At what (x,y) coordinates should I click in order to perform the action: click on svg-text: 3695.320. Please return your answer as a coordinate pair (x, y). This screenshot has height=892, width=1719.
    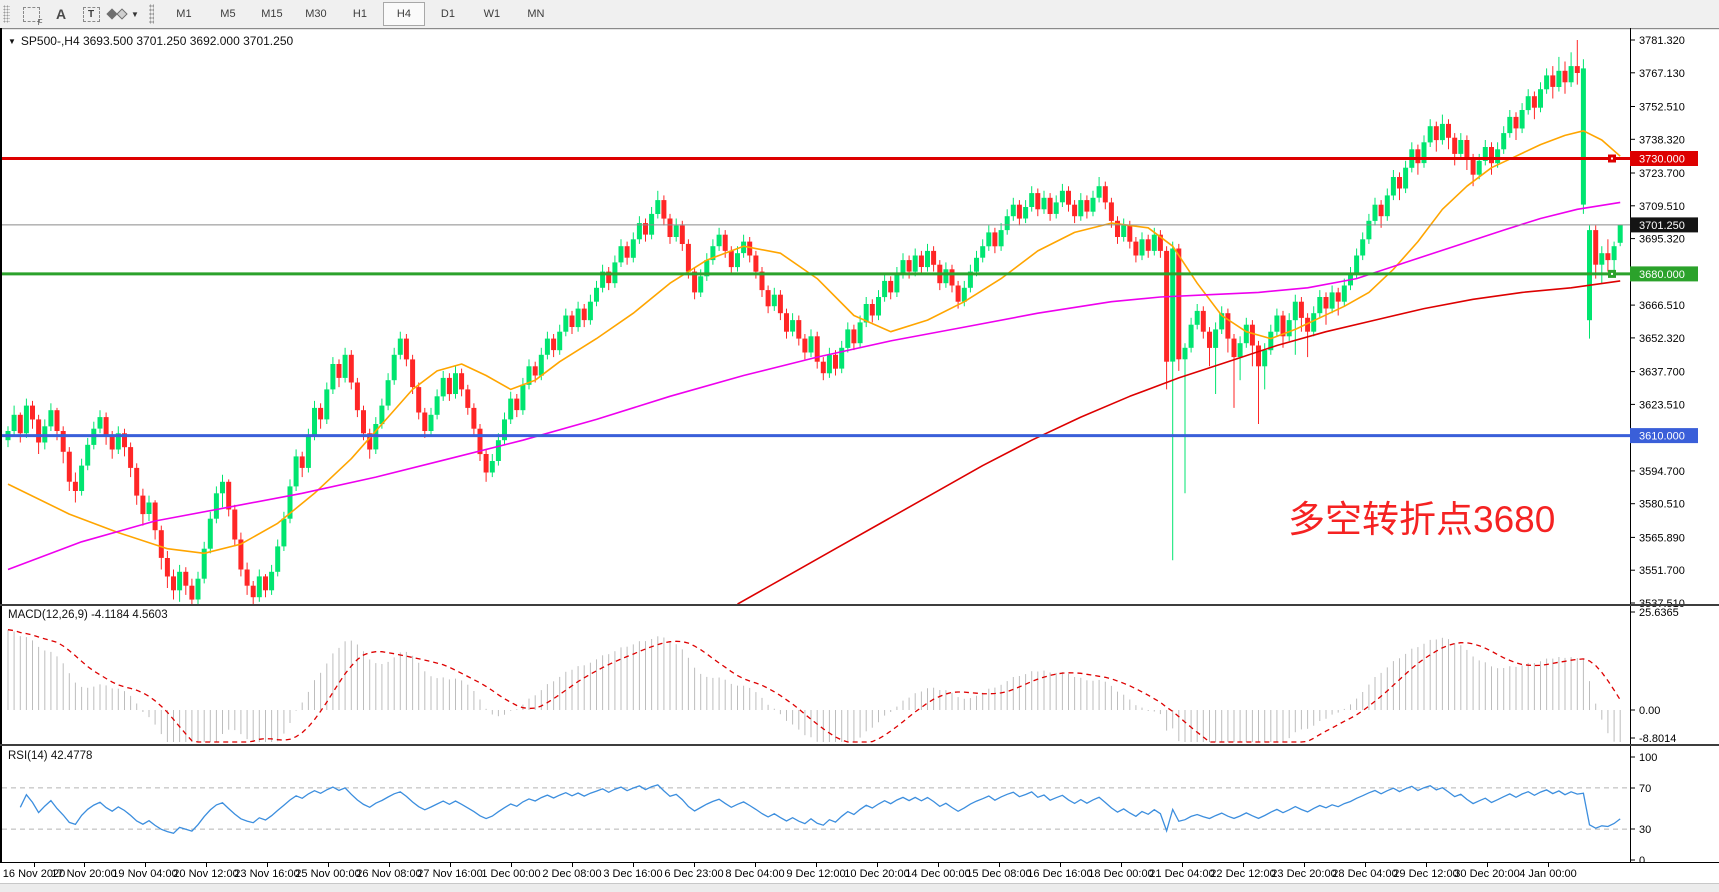
    Looking at the image, I should click on (1662, 240).